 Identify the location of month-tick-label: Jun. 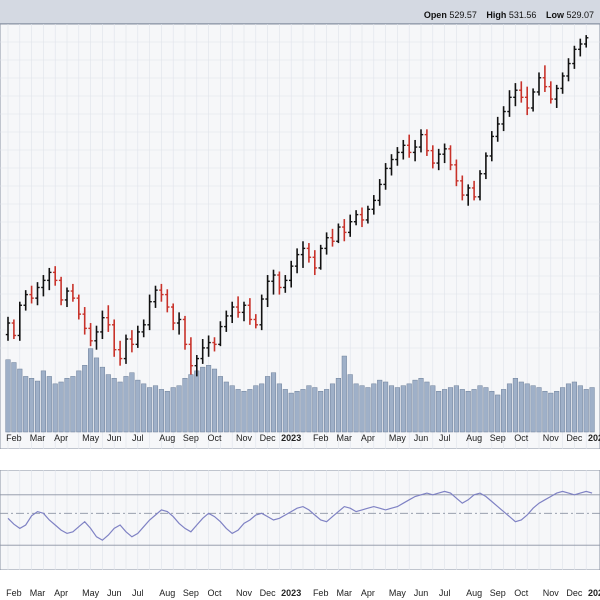
(114, 593).